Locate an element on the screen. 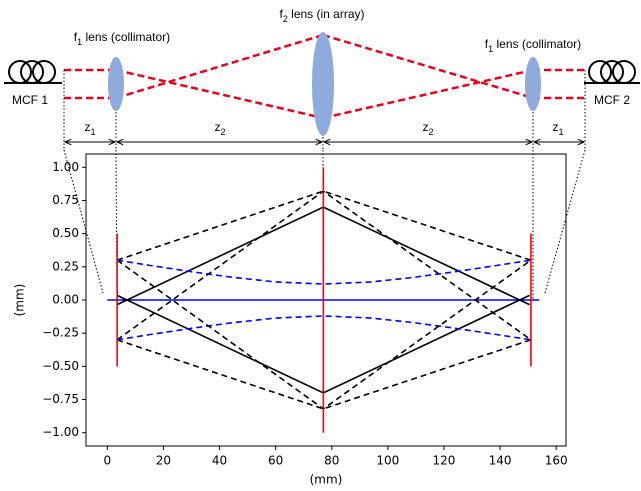 Image resolution: width=641 pixels, height=491 pixels. y-tick-label: −0.75 is located at coordinates (60, 399).